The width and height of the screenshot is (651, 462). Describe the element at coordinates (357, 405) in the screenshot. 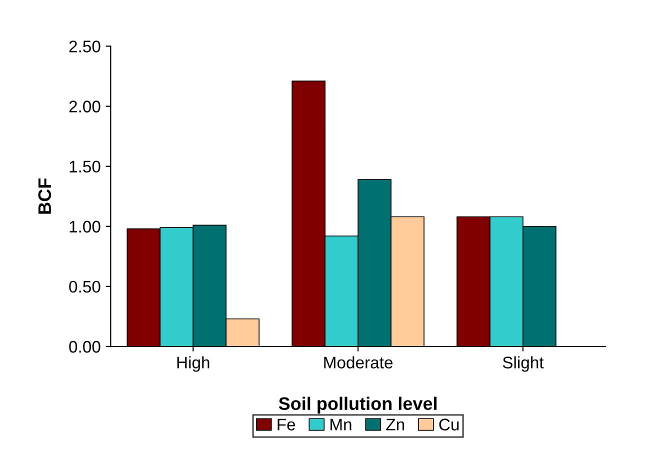

I see `x-axis-title: Soil pollution level` at that location.